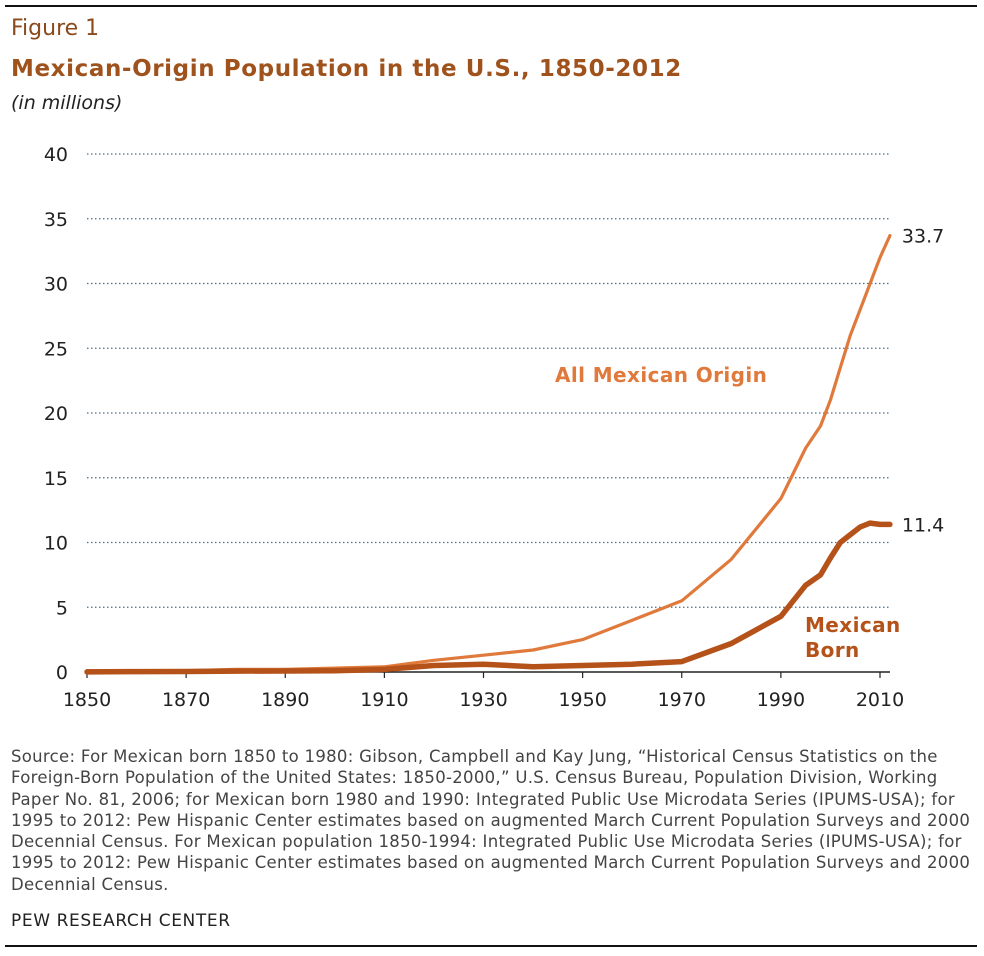  Describe the element at coordinates (491, 6) in the screenshot. I see `top-rule` at that location.